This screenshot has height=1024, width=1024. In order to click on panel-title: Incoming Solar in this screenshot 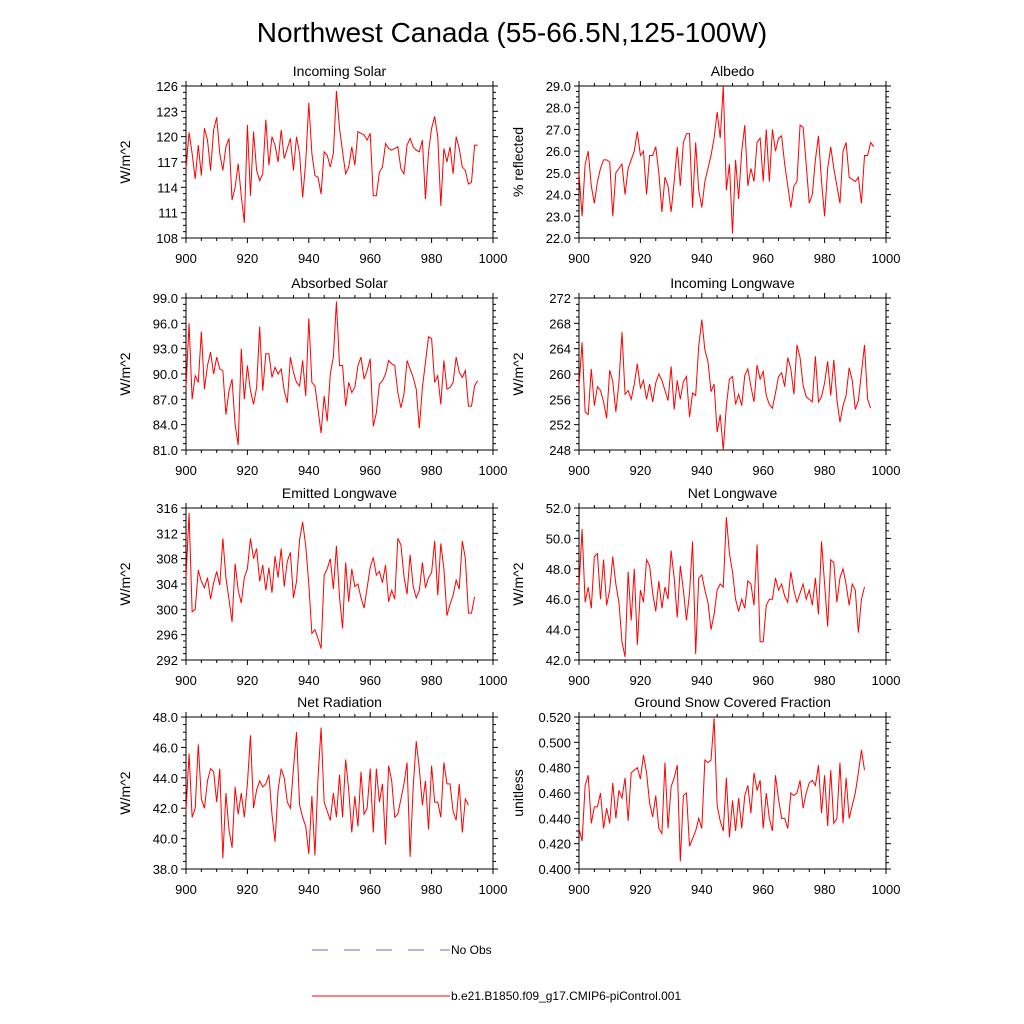, I will do `click(340, 71)`.